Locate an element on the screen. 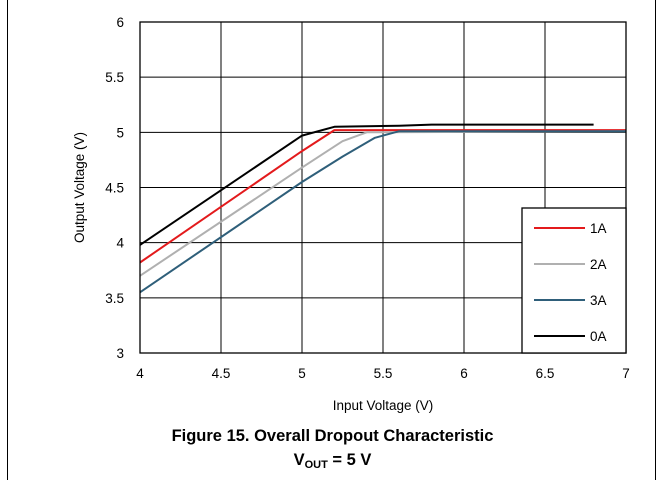 This screenshot has width=665, height=486. y-tick-label: 4 is located at coordinates (120, 243).